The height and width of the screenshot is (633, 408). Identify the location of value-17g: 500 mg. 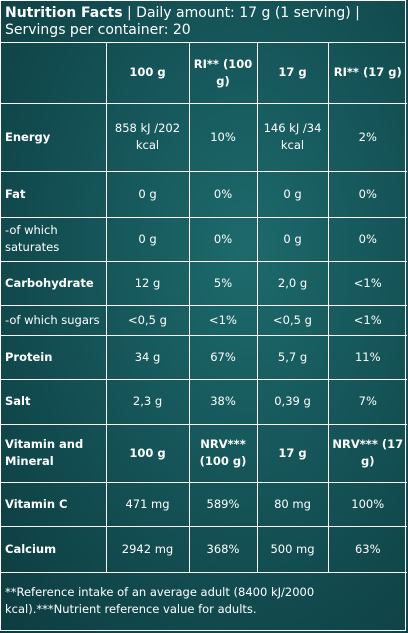
(292, 549).